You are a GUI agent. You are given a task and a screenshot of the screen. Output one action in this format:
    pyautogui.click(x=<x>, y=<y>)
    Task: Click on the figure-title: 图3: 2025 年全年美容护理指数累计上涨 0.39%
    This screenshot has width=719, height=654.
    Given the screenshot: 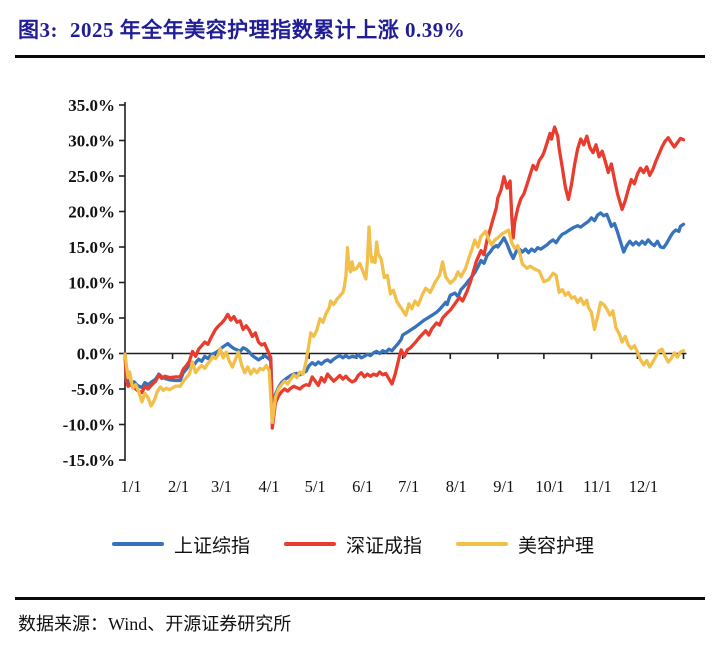 What is the action you would take?
    pyautogui.click(x=363, y=29)
    